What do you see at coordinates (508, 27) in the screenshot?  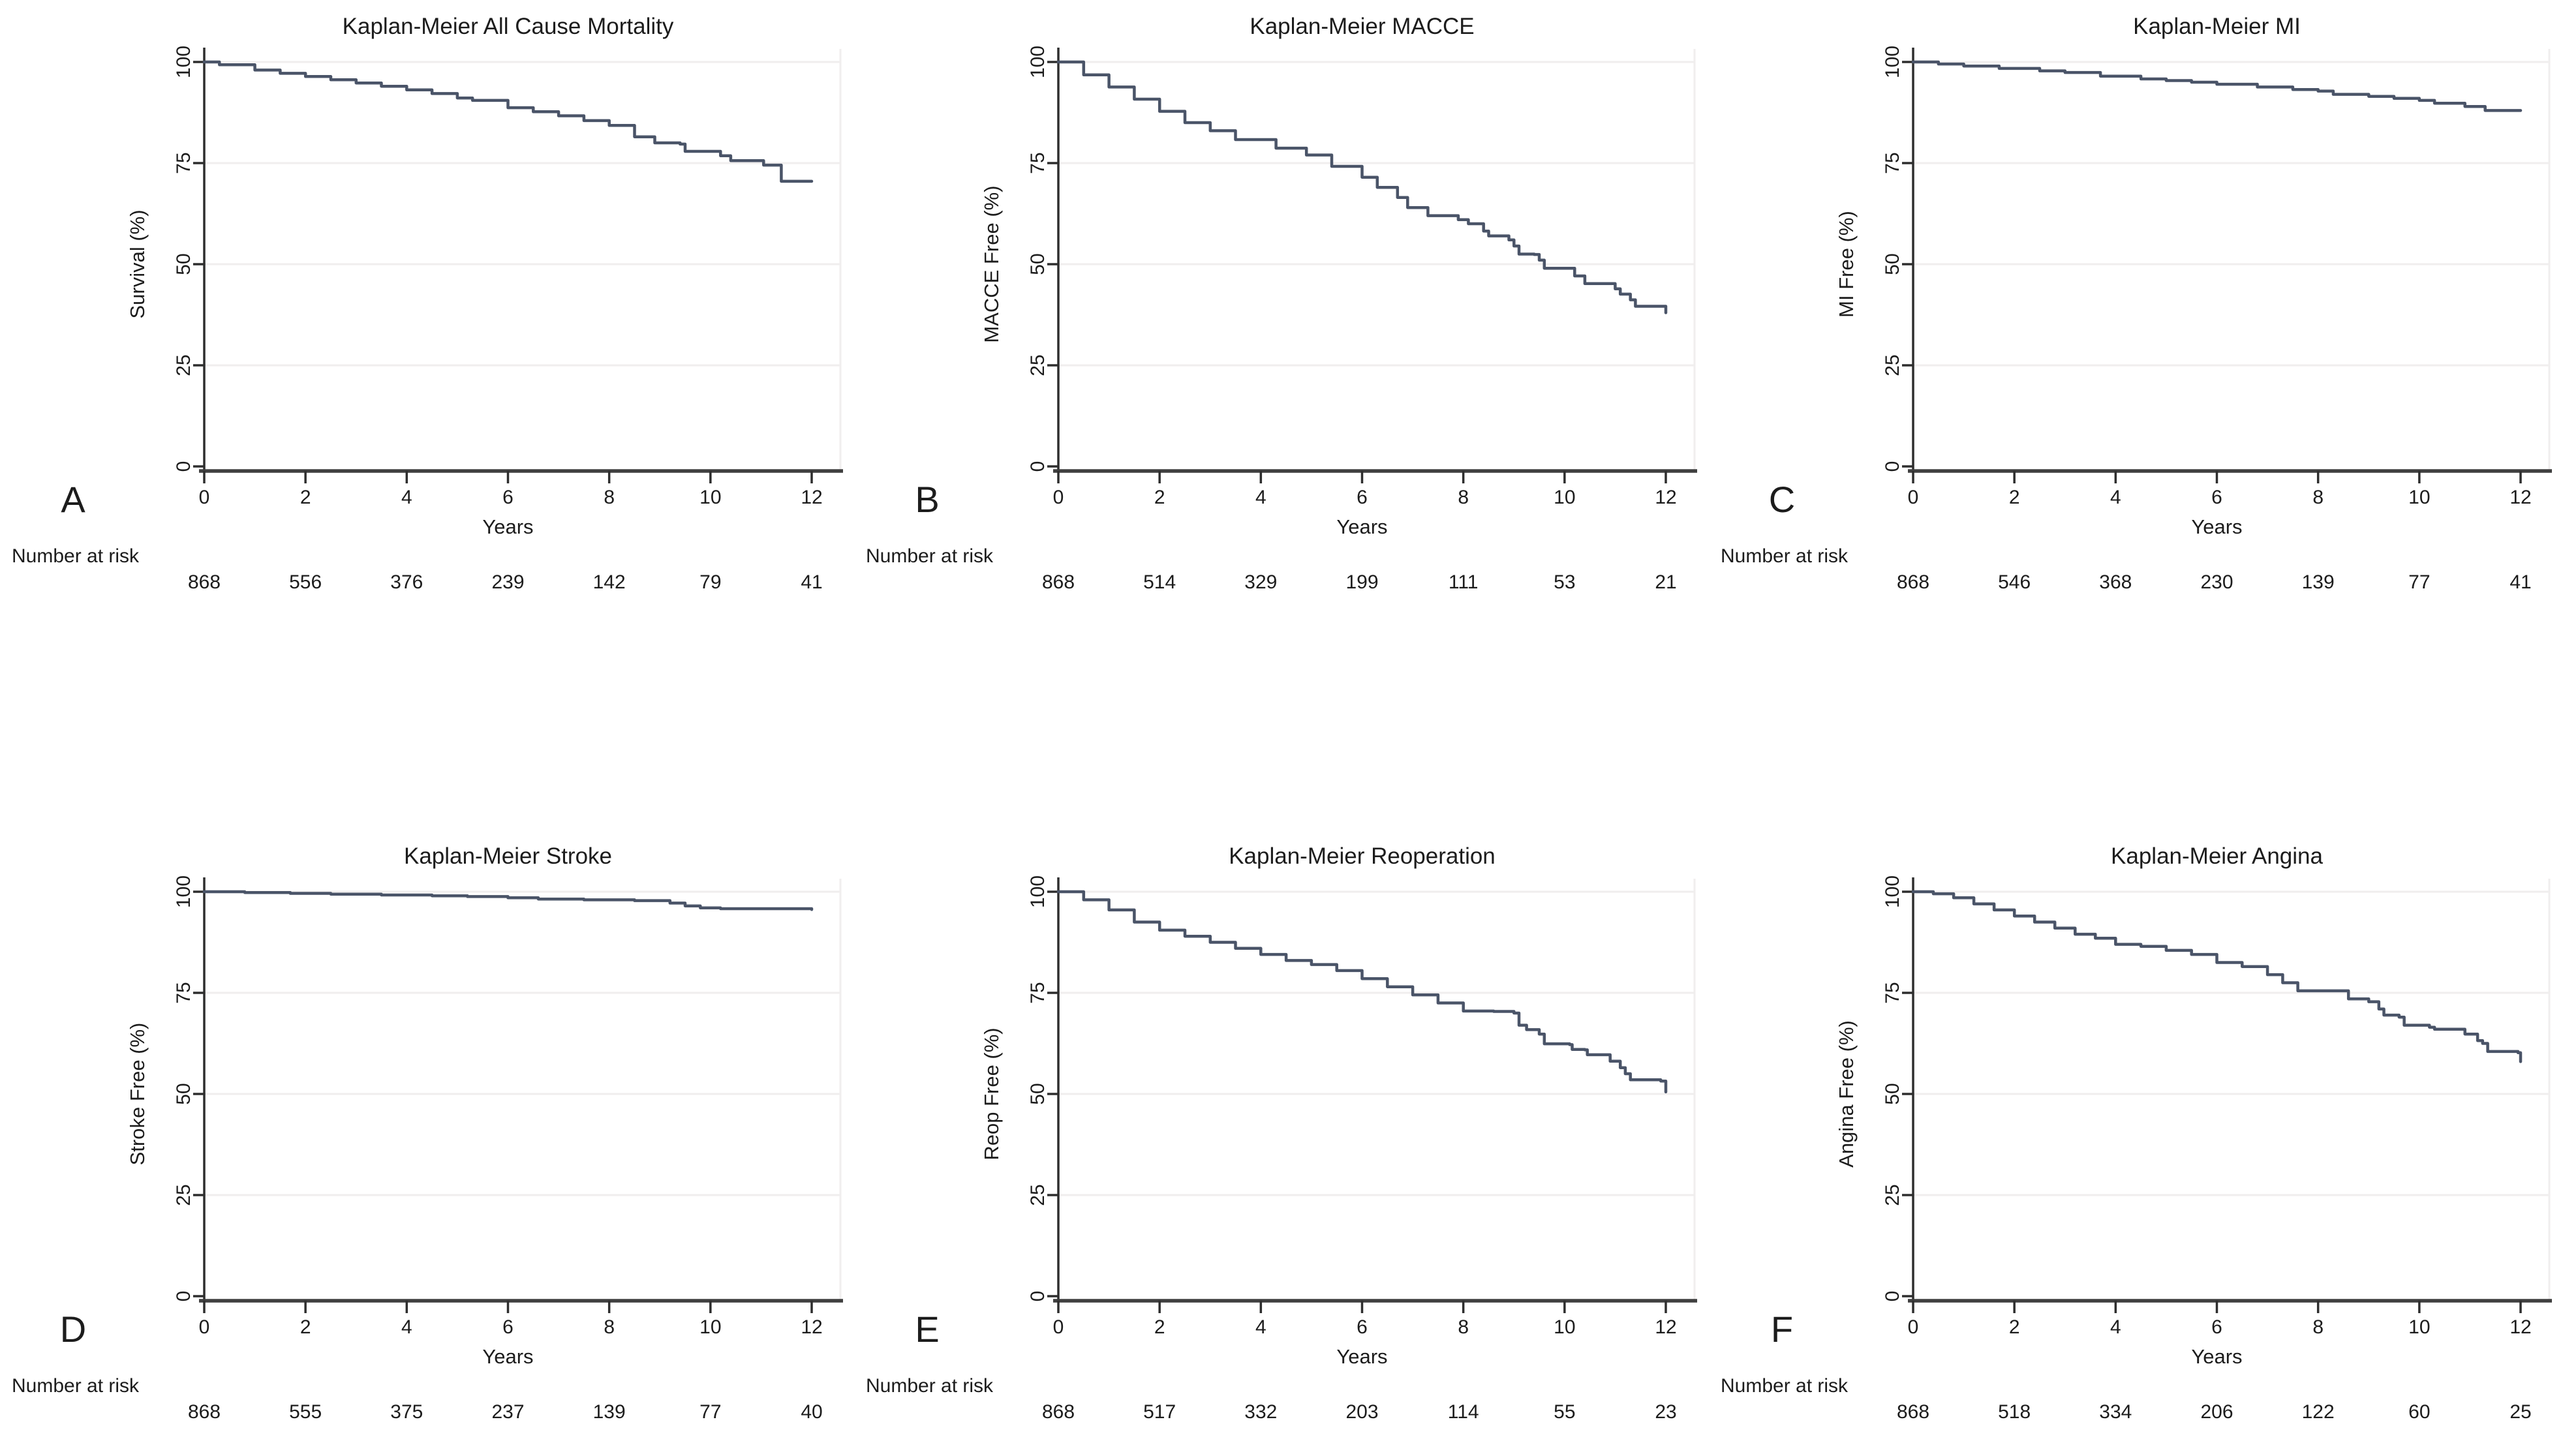 I see `chart-title: Kaplan-Meier All Cause Mortality` at bounding box center [508, 27].